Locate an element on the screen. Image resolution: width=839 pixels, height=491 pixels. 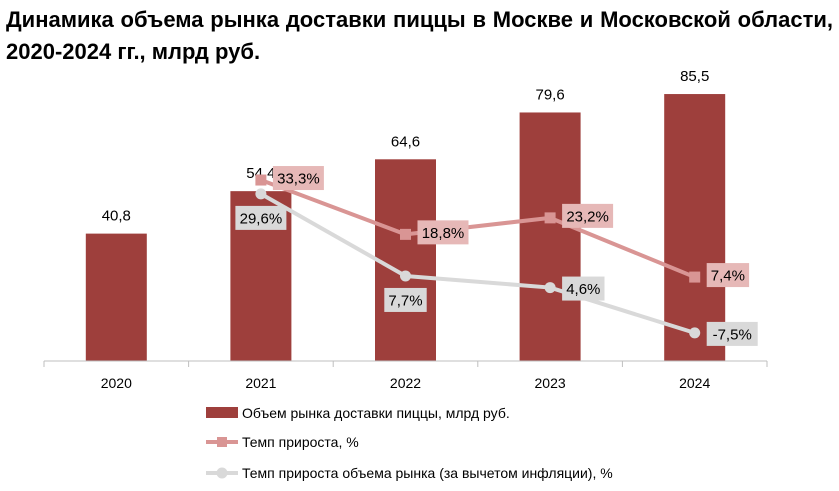
bar-2020 is located at coordinates (116, 297).